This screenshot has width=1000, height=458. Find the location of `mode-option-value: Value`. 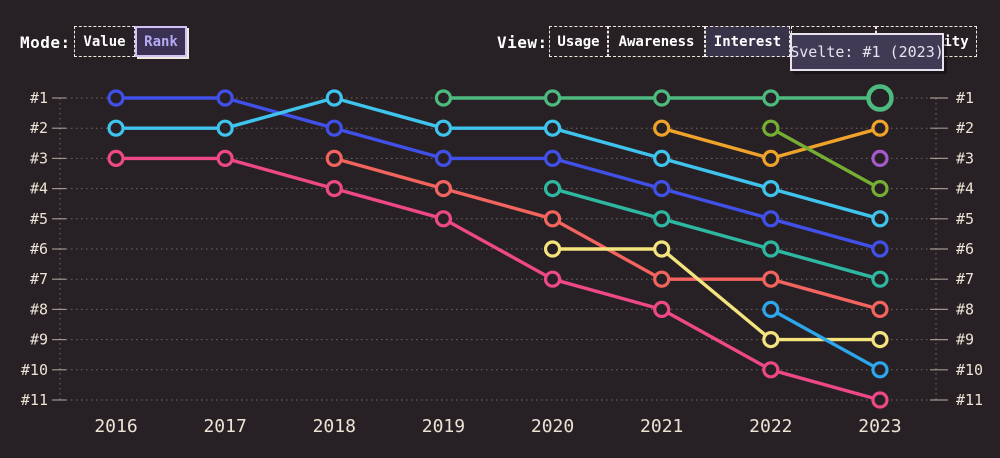

mode-option-value: Value is located at coordinates (104, 41).